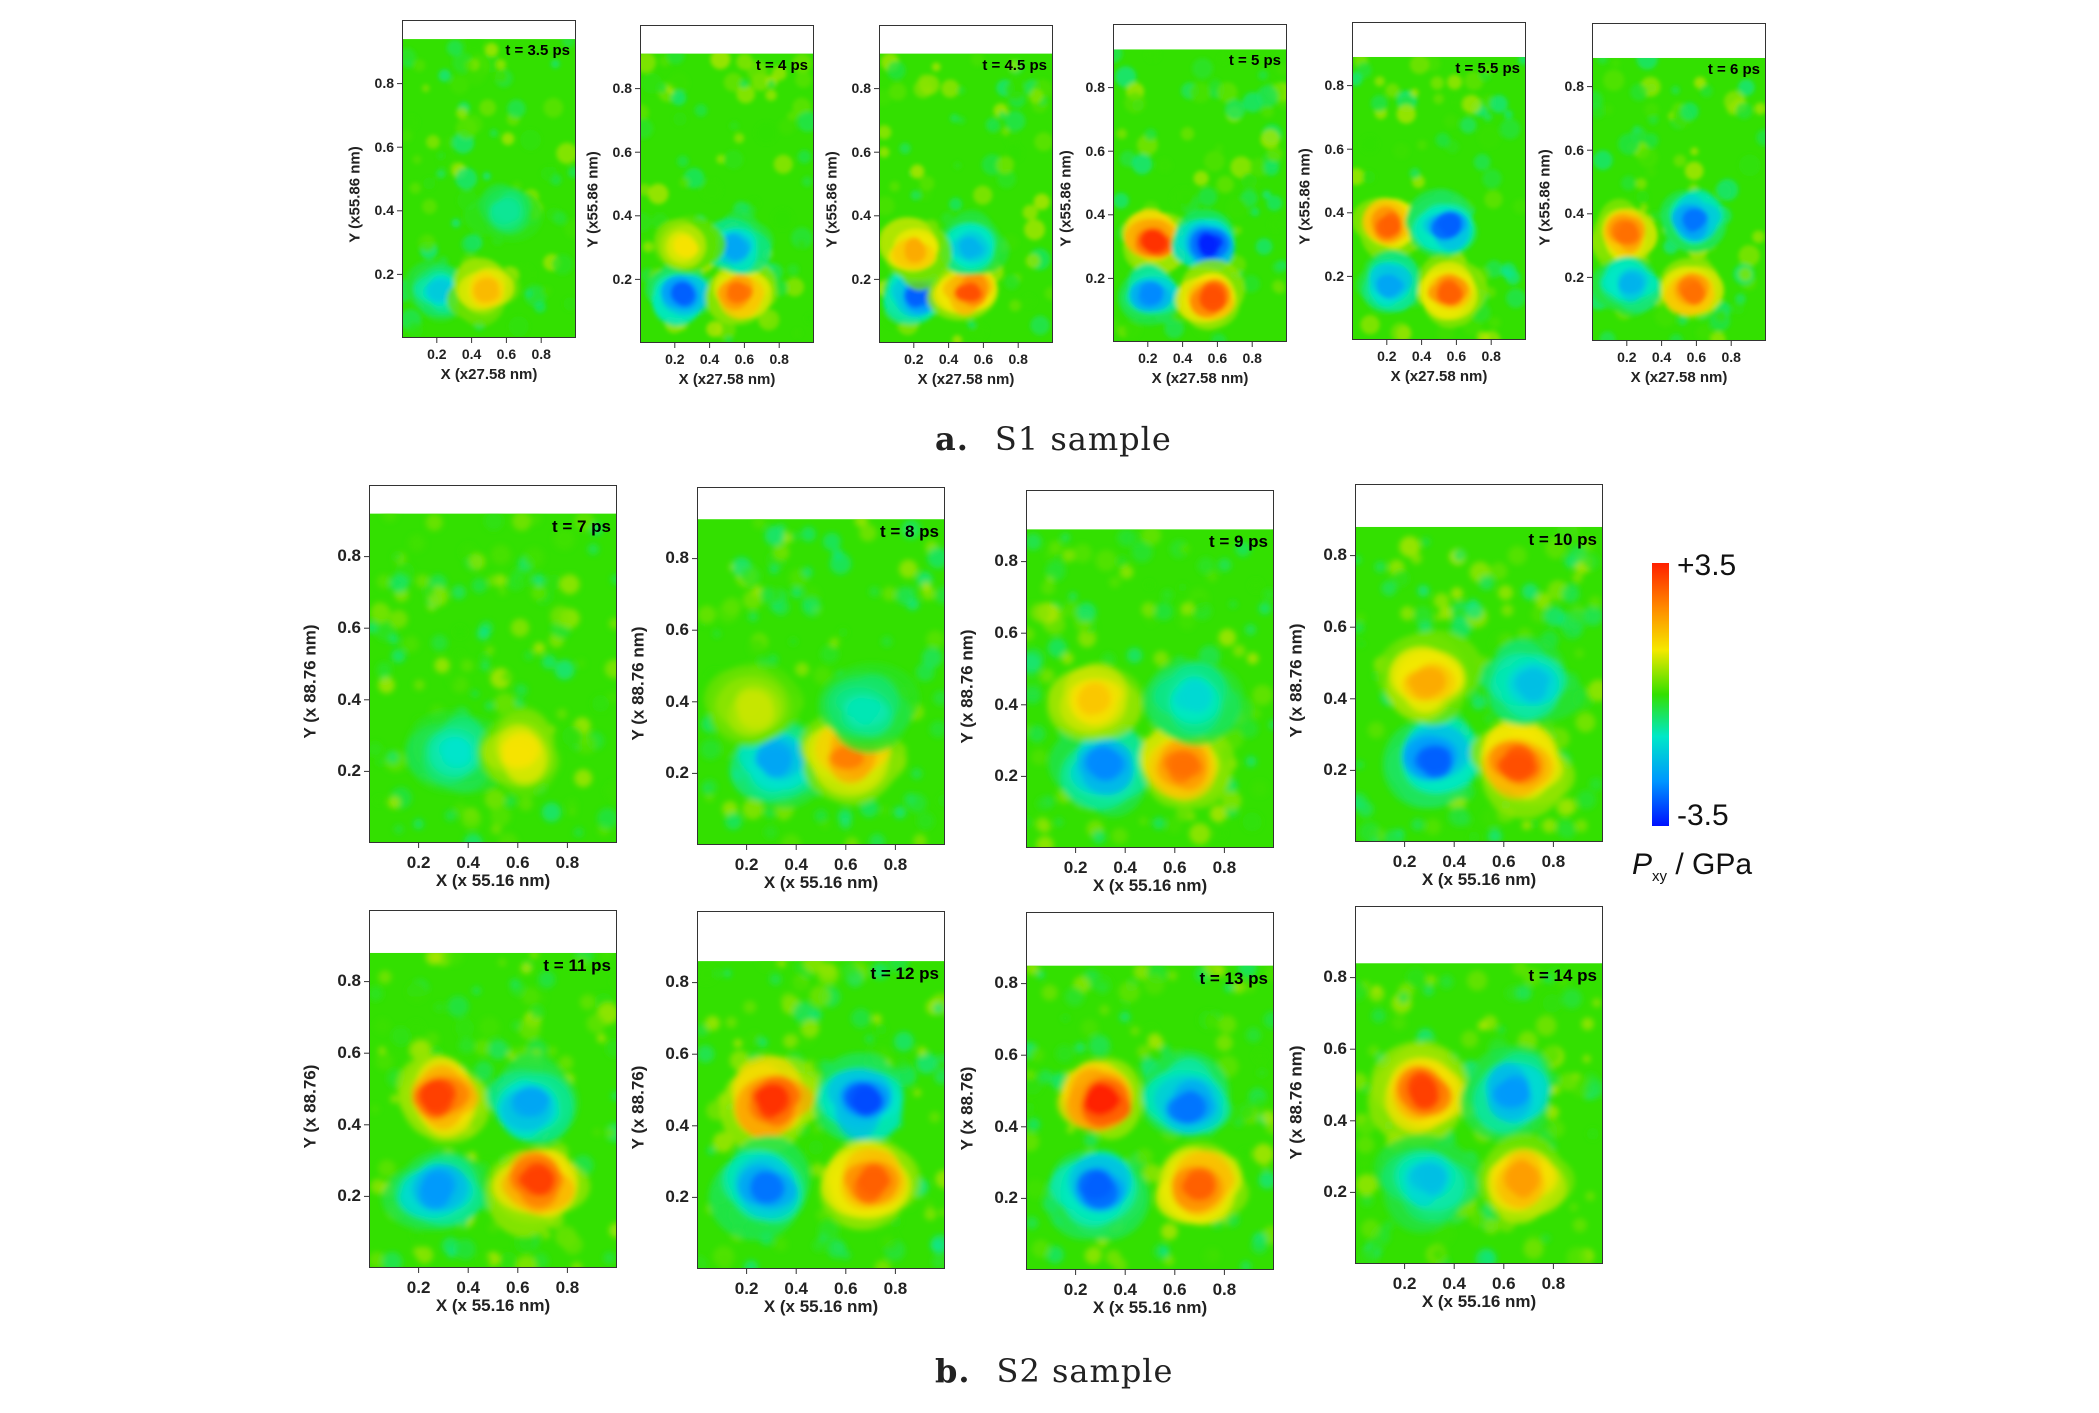 The image size is (2099, 1413). Describe the element at coordinates (1254, 61) in the screenshot. I see `panel-time-label: t = 5 ps` at that location.